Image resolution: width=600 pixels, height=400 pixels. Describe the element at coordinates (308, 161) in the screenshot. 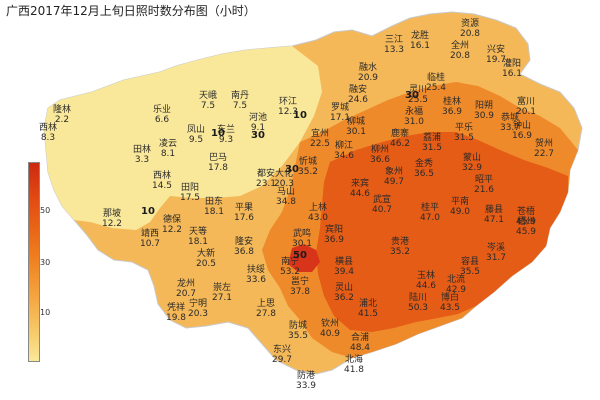

I see `station-name: 忻城` at that location.